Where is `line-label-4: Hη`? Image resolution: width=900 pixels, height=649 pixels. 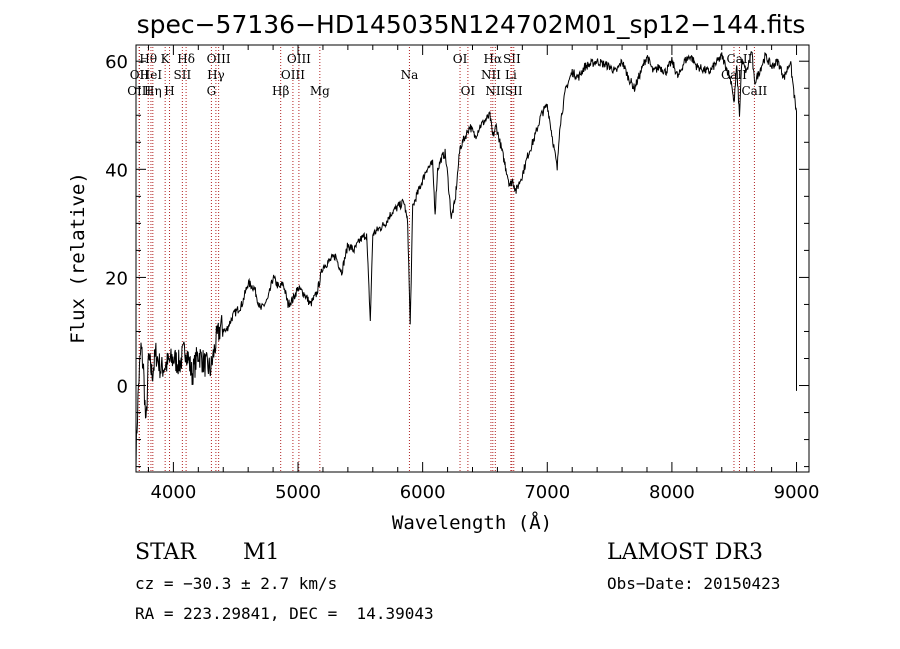
line-label-4: Hη is located at coordinates (153, 91).